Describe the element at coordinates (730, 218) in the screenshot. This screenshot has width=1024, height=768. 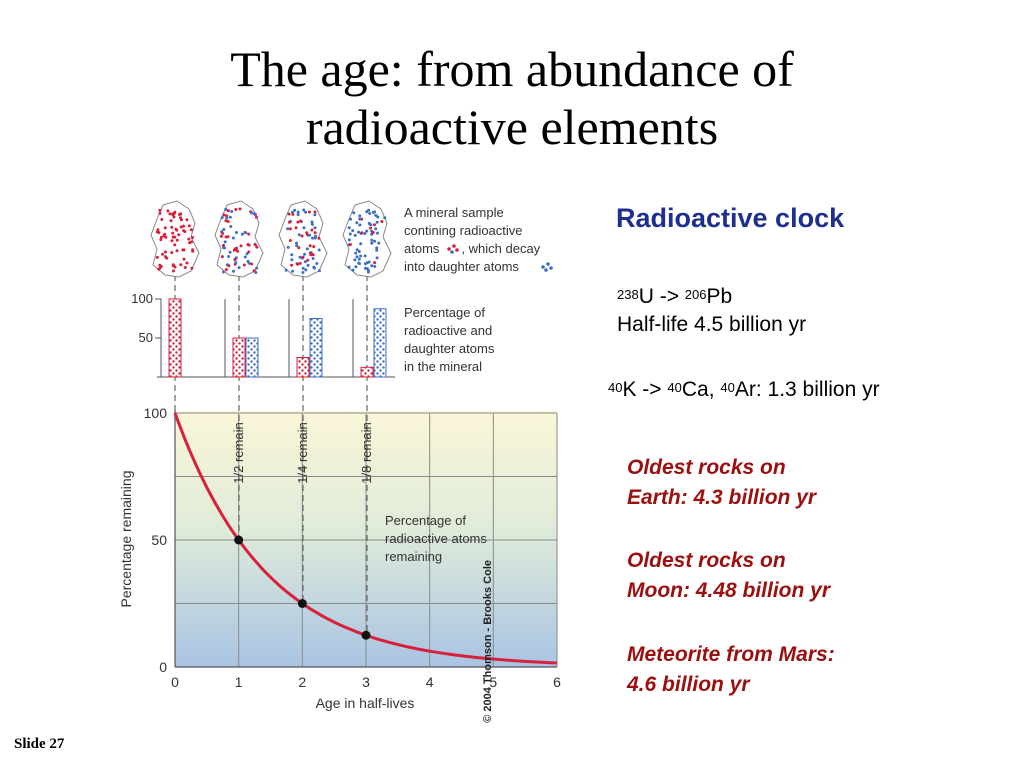
I see `clock-heading: Radioactive clock` at that location.